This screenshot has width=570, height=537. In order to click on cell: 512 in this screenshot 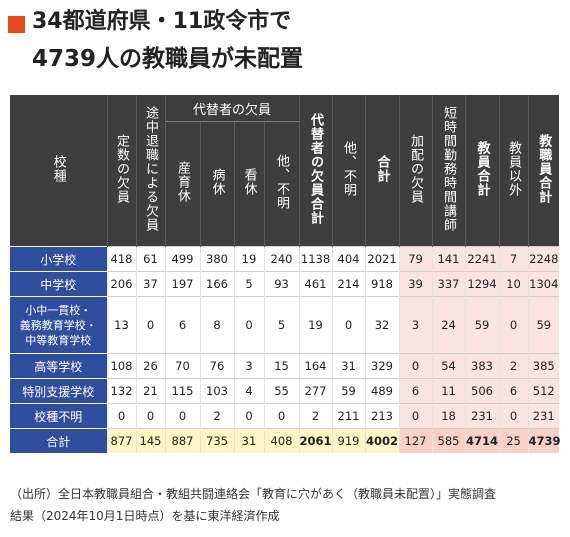, I will do `click(543, 391)`.